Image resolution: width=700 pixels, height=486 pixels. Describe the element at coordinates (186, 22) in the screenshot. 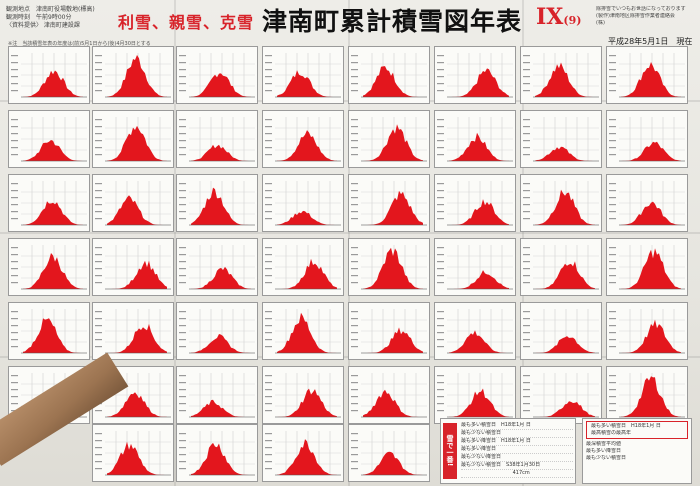

I see `header-slogan: 利雪、親雪、克雪` at that location.